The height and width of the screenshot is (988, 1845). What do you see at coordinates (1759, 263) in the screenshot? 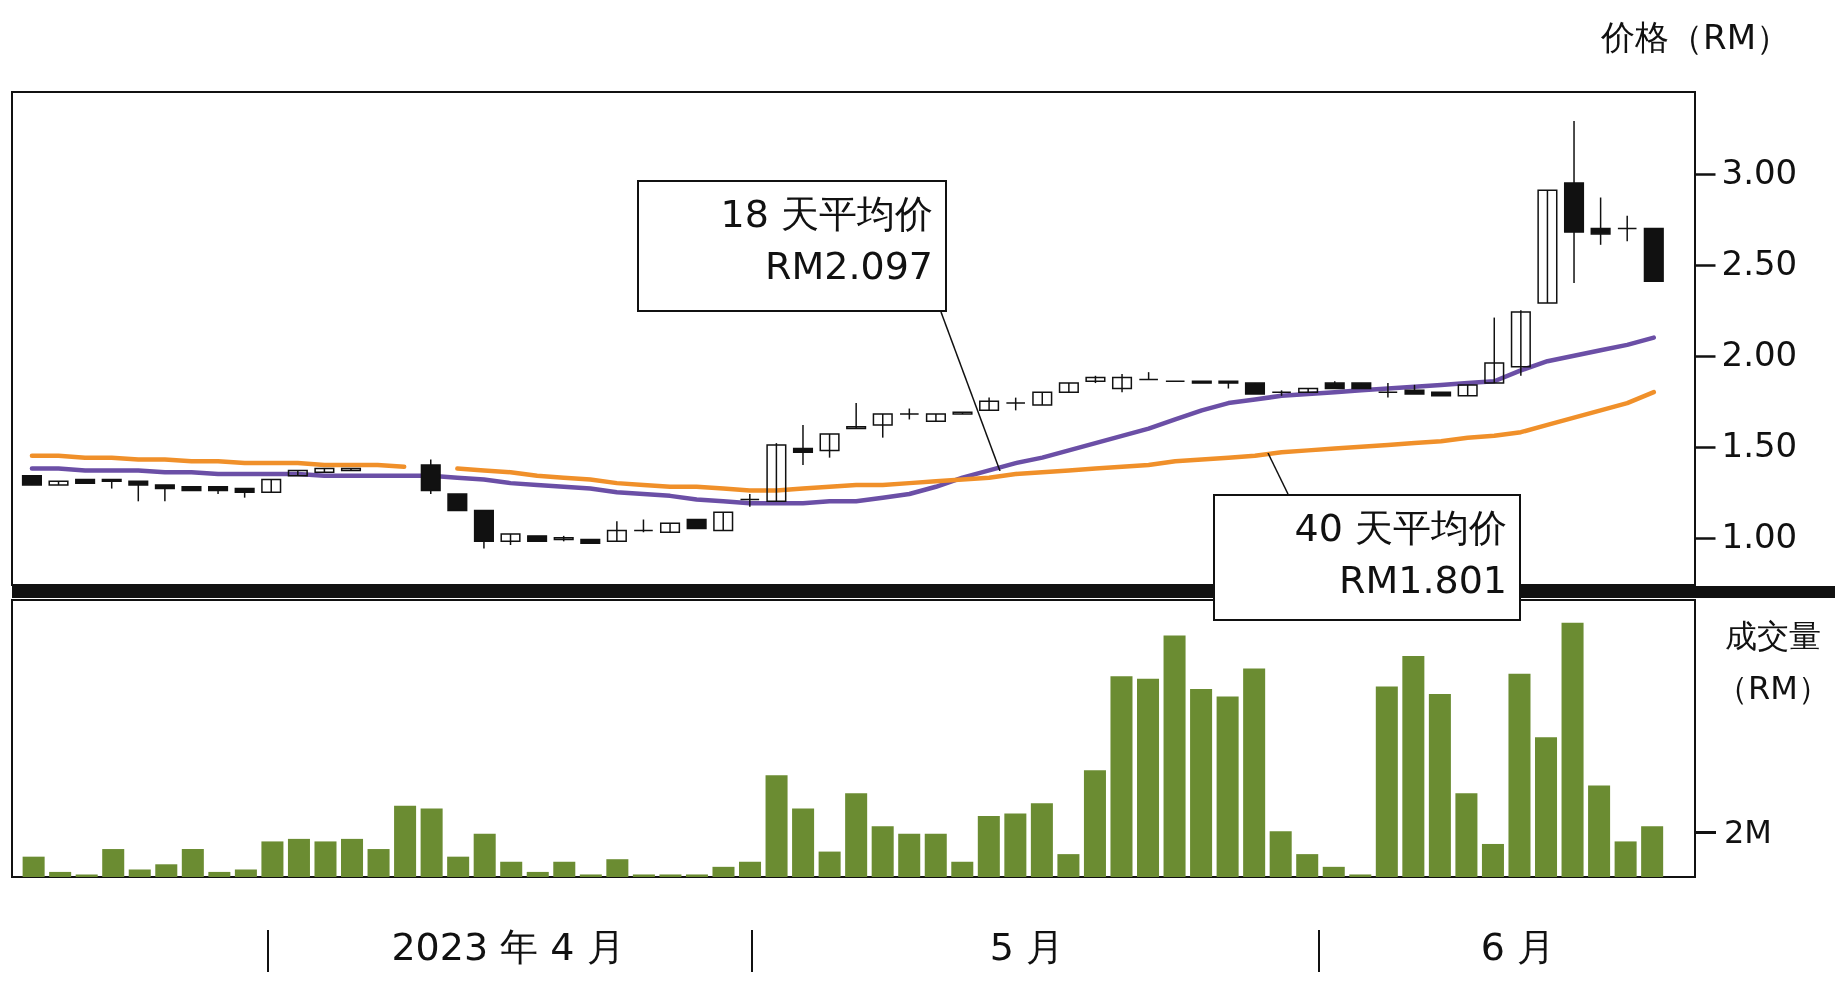
I see `y-tick-label: 2.50` at bounding box center [1759, 263].